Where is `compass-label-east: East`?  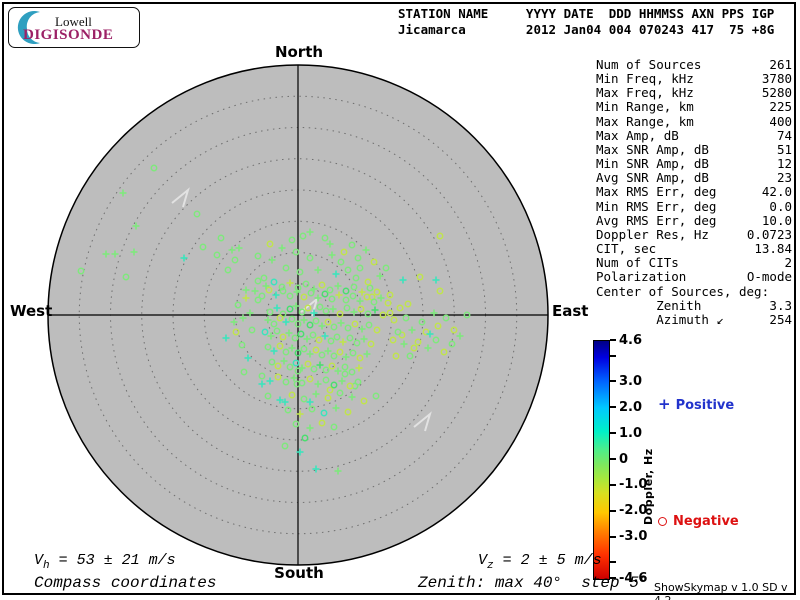 compass-label-east: East is located at coordinates (570, 311).